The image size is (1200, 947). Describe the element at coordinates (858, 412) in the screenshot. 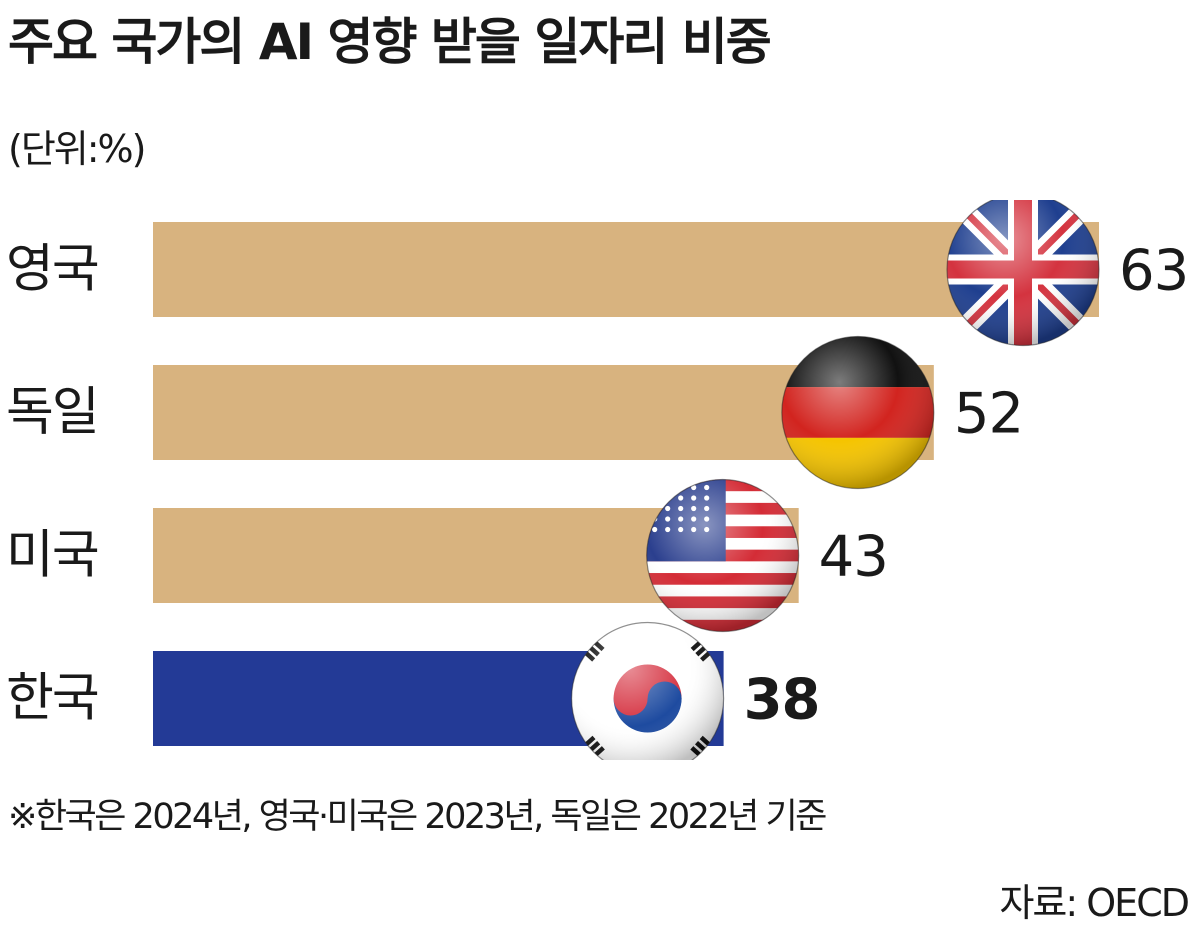

I see `germany-flag-icon` at that location.